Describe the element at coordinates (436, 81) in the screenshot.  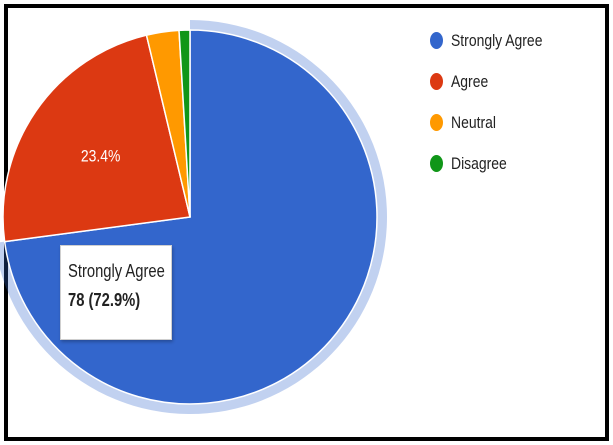
I see `legend-swatch-agree` at that location.